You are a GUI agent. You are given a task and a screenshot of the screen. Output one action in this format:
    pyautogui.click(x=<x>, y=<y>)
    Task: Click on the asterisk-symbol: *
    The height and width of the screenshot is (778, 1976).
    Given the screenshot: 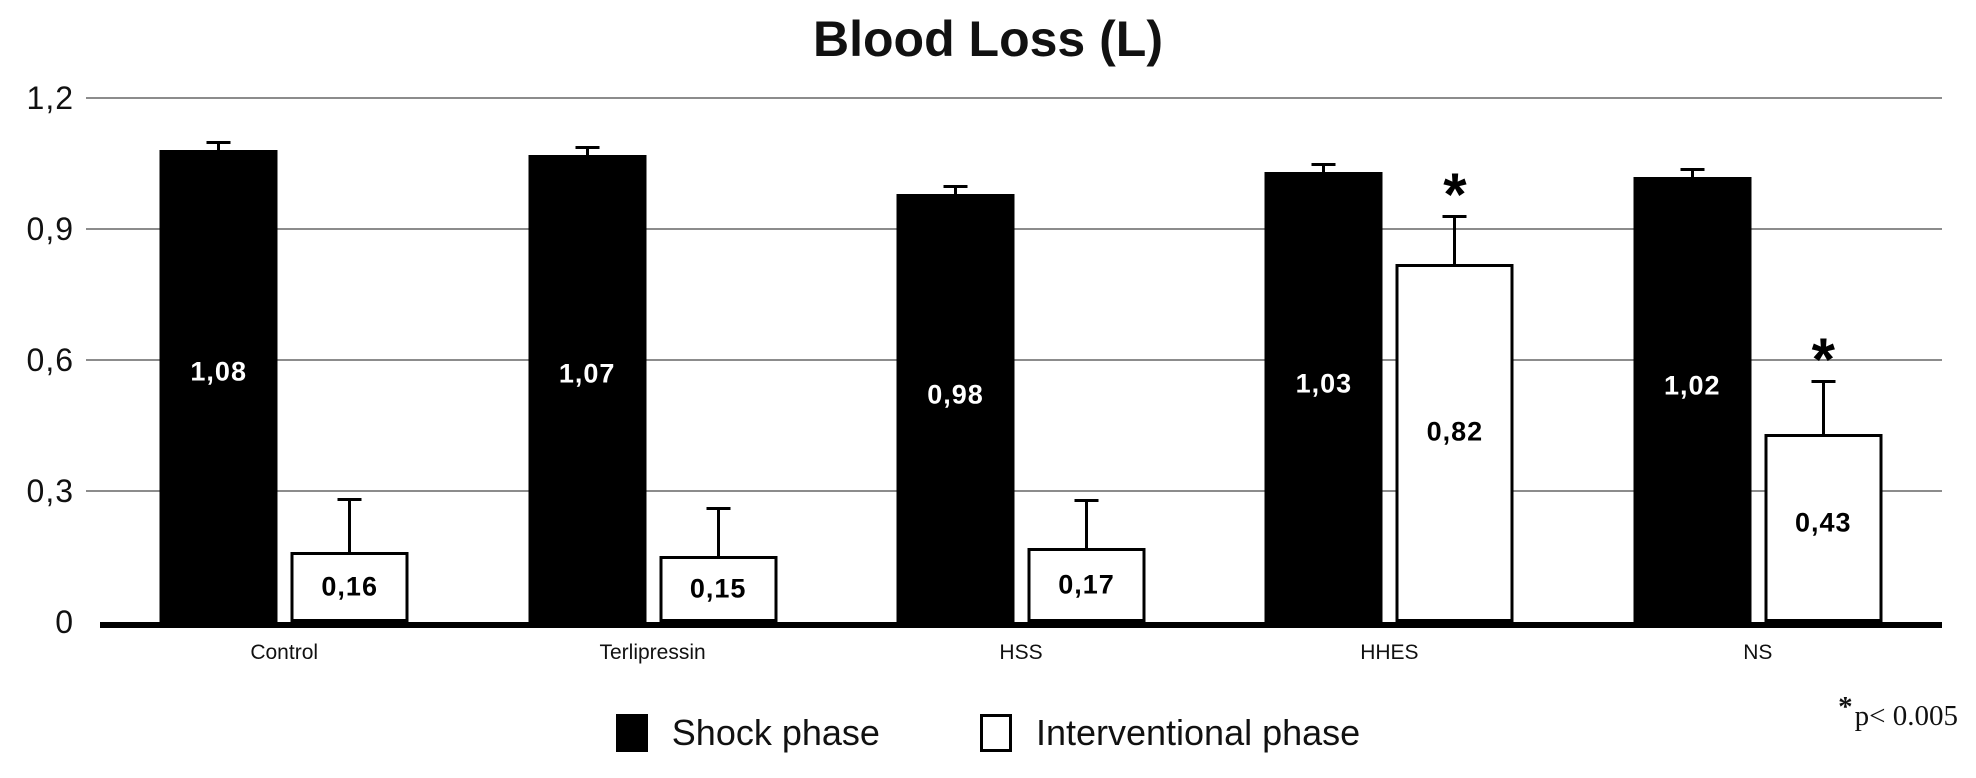 What is the action you would take?
    pyautogui.click(x=1845, y=707)
    